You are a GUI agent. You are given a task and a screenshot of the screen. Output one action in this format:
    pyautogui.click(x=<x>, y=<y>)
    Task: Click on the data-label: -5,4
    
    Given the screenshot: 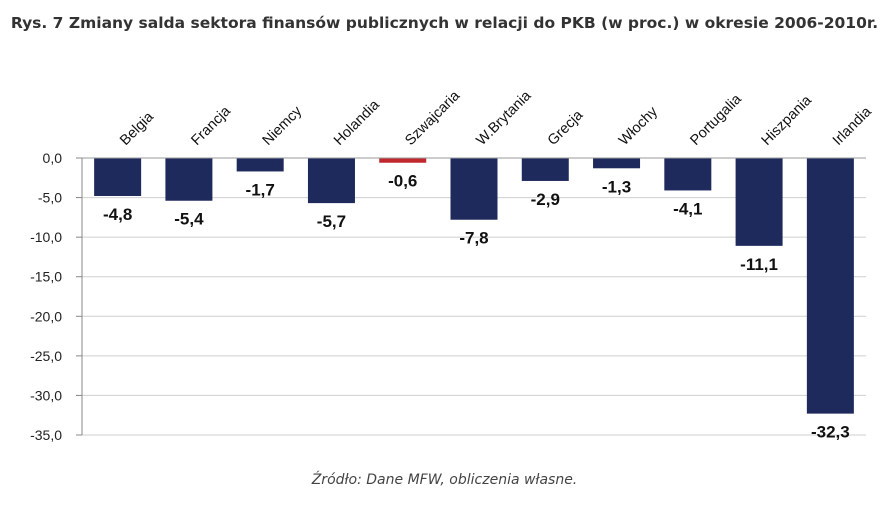 What is the action you would take?
    pyautogui.click(x=189, y=219)
    